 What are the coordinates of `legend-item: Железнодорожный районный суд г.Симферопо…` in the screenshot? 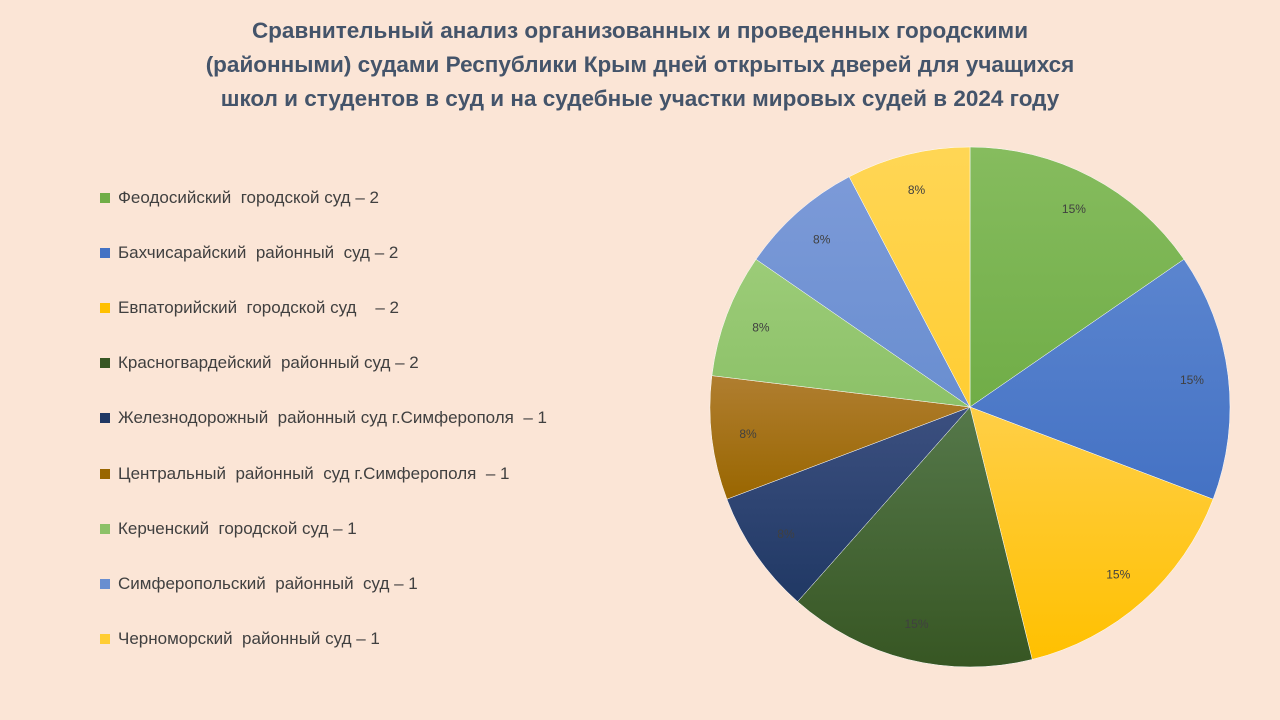 It's located at (380, 418).